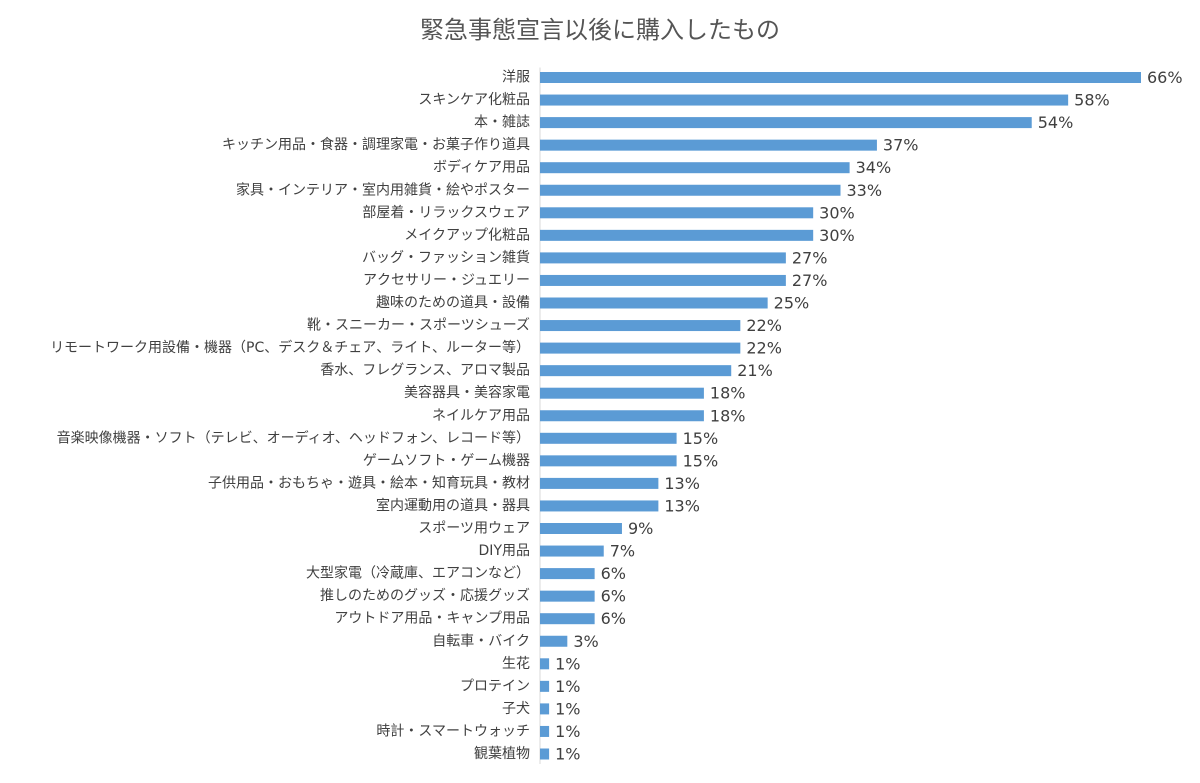  What do you see at coordinates (495, 686) in the screenshot?
I see `category-label: プロテイン` at bounding box center [495, 686].